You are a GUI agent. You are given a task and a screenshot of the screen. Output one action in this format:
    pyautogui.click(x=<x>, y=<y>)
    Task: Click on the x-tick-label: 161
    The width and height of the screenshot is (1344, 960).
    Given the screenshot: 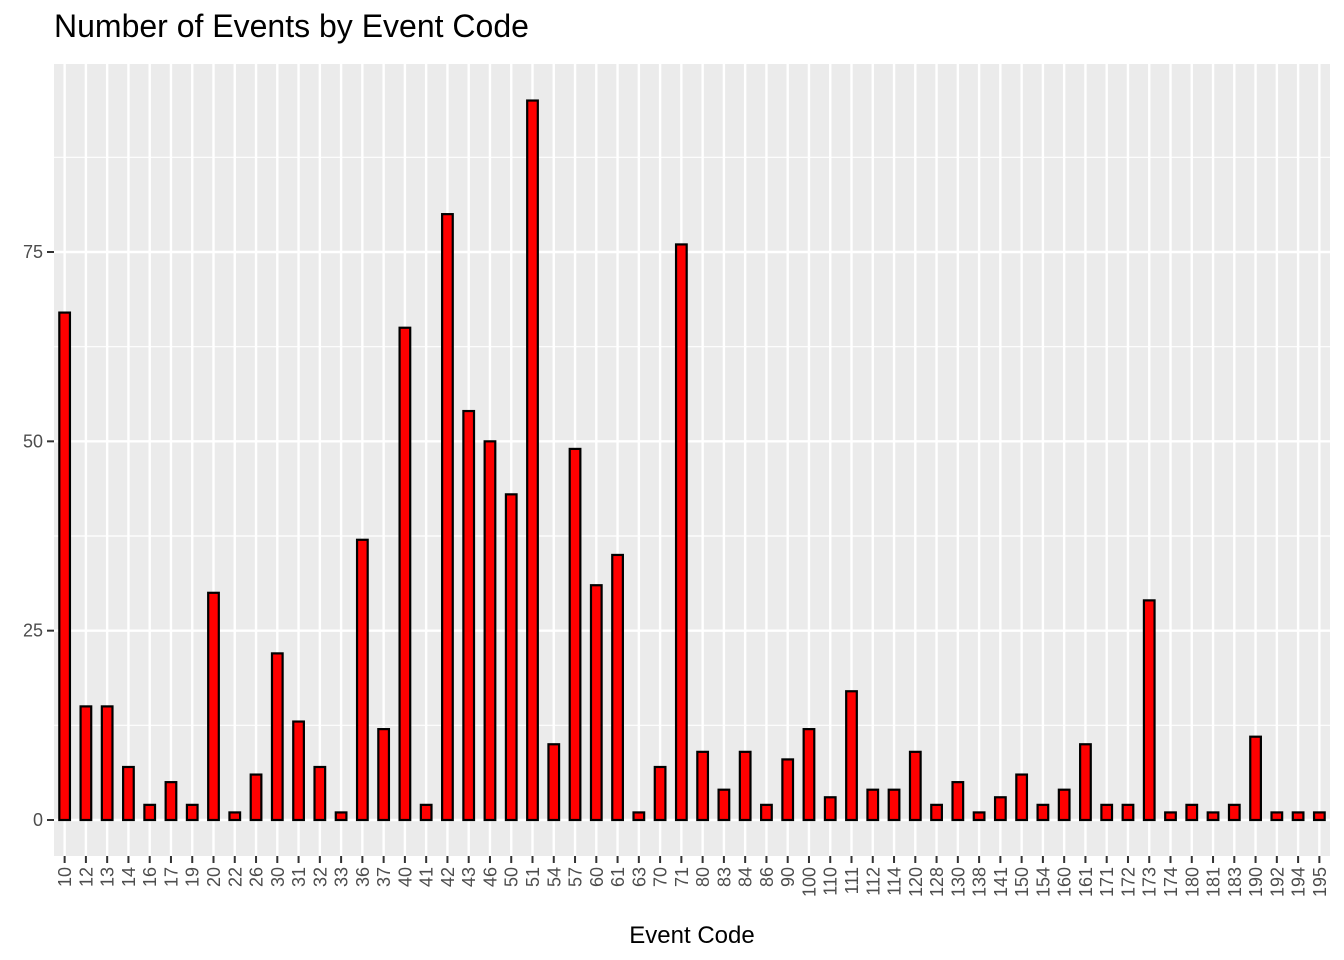 What is the action you would take?
    pyautogui.click(x=1086, y=882)
    